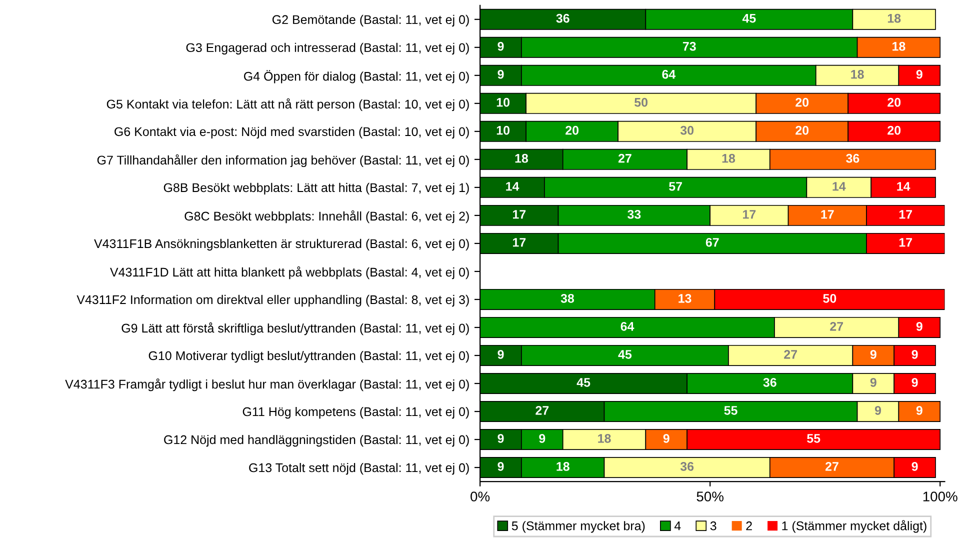 The width and height of the screenshot is (963, 538). Describe the element at coordinates (689, 46) in the screenshot. I see `data-label: 73` at that location.